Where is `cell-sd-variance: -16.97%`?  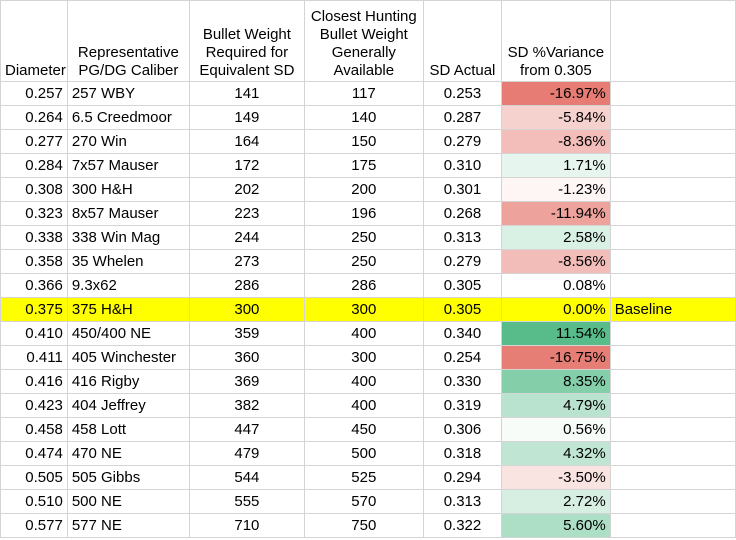 cell-sd-variance: -16.97% is located at coordinates (556, 93).